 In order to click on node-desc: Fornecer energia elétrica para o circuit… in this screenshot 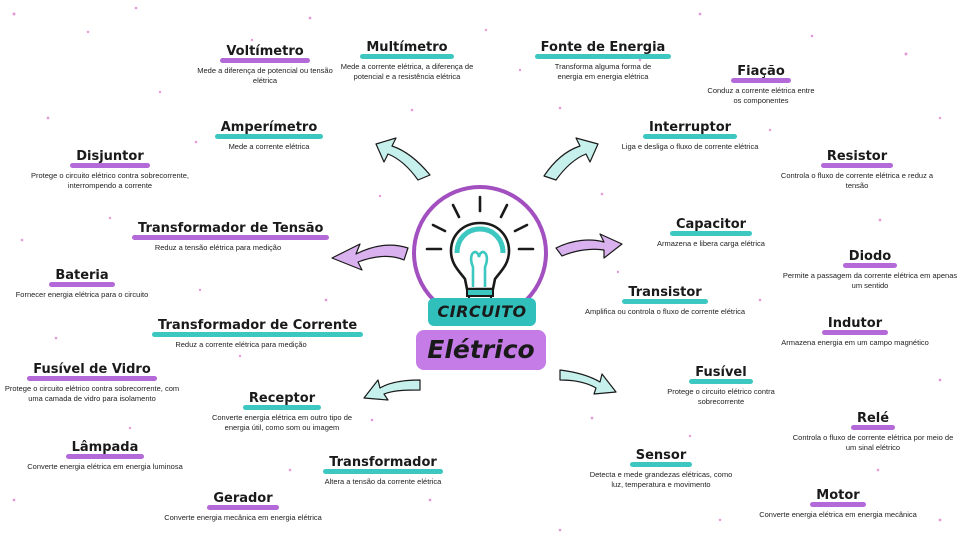, I will do `click(82, 294)`.